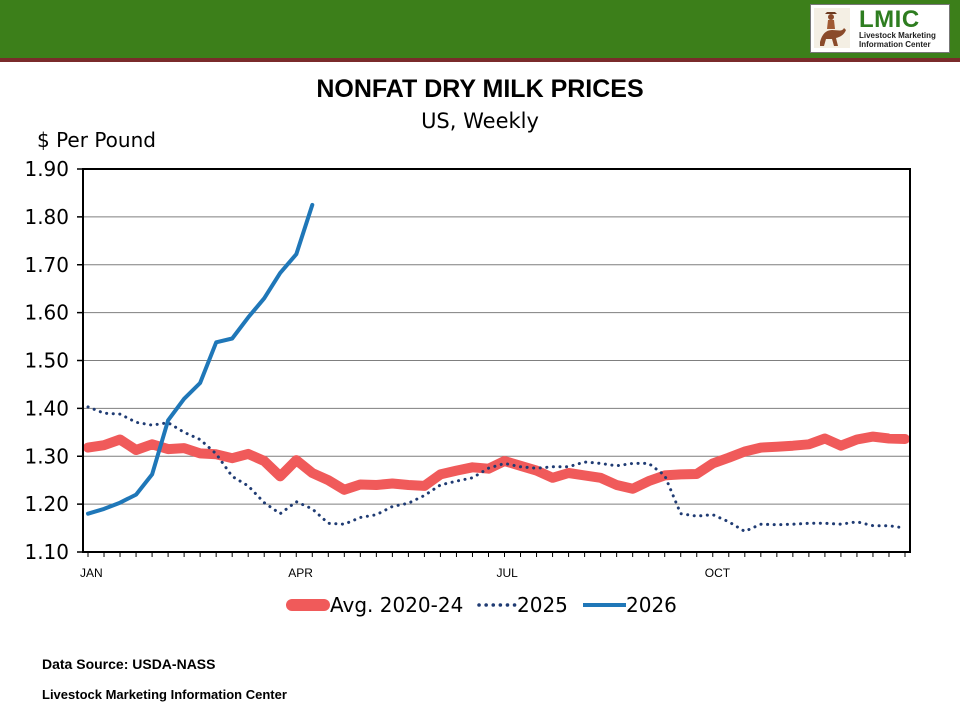 The height and width of the screenshot is (720, 960). I want to click on legend-item-2025: 2025, so click(532, 606).